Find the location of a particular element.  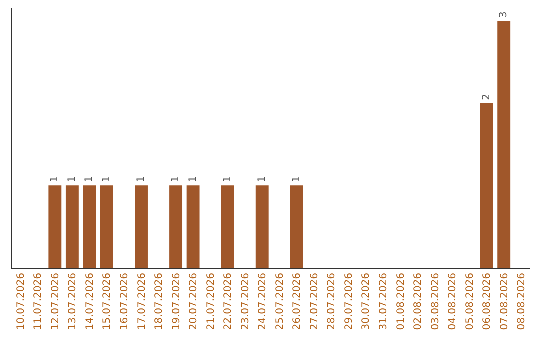

x-tick-label: 25.07.2026 is located at coordinates (280, 301).